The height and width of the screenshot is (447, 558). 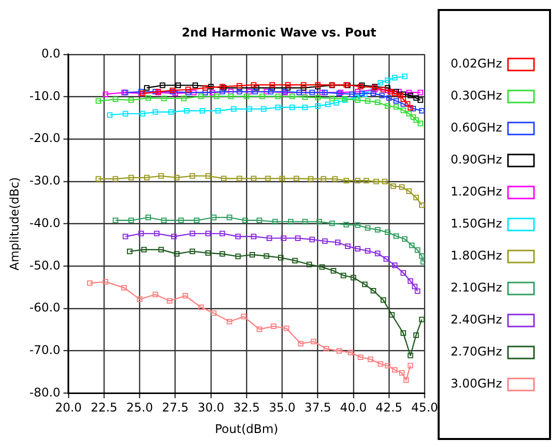 What do you see at coordinates (246, 407) in the screenshot?
I see `x-tick-label: 32.5` at bounding box center [246, 407].